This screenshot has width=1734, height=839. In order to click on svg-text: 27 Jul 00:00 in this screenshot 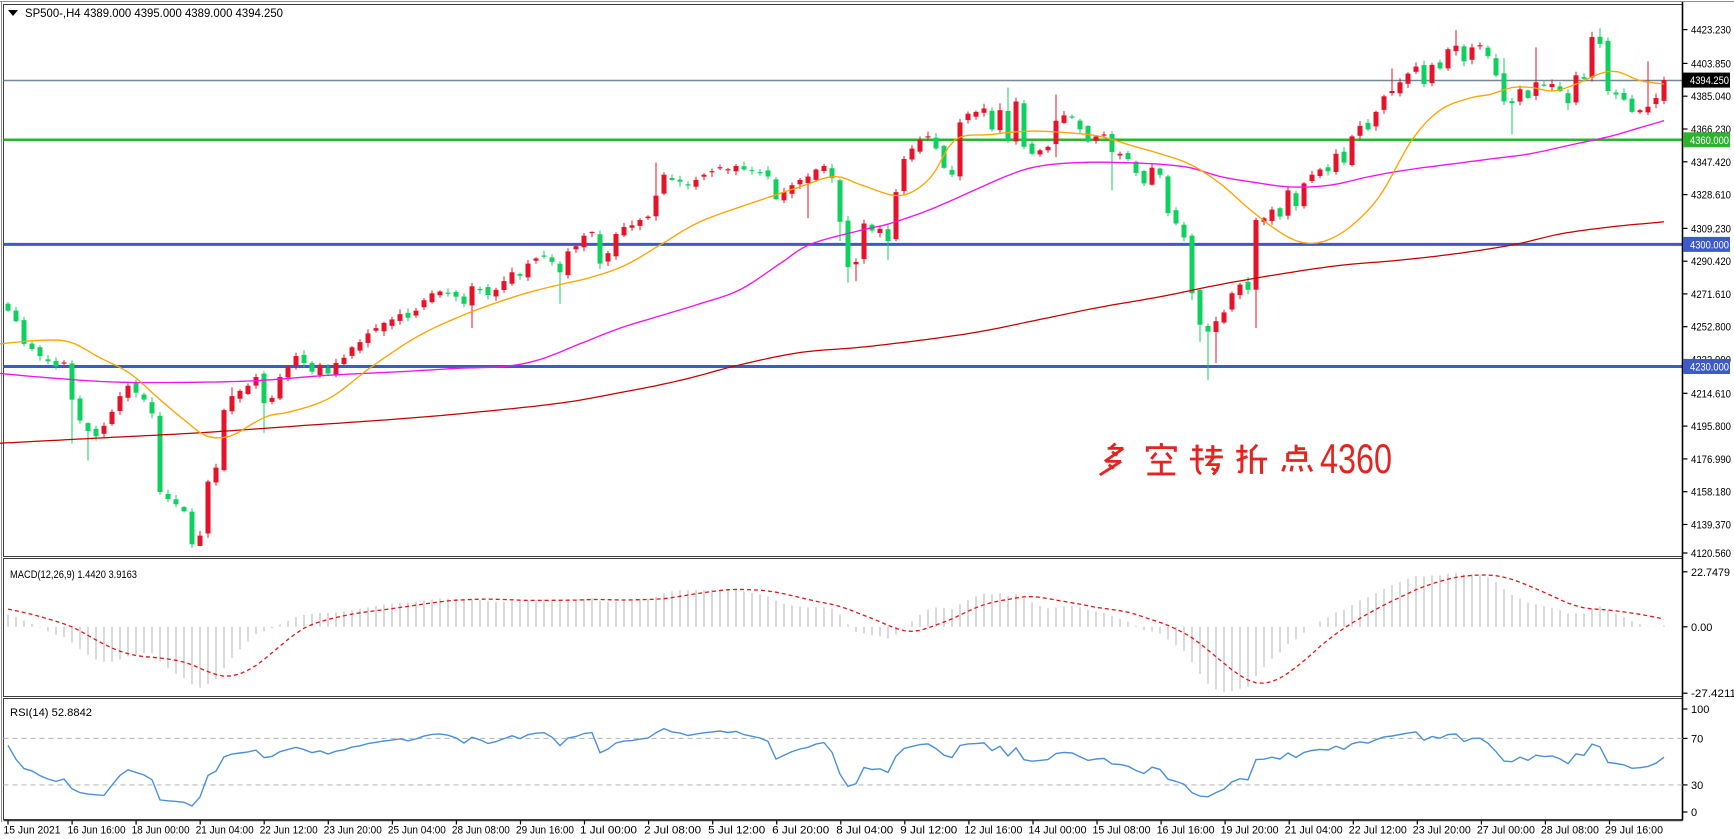, I will do `click(1506, 831)`.